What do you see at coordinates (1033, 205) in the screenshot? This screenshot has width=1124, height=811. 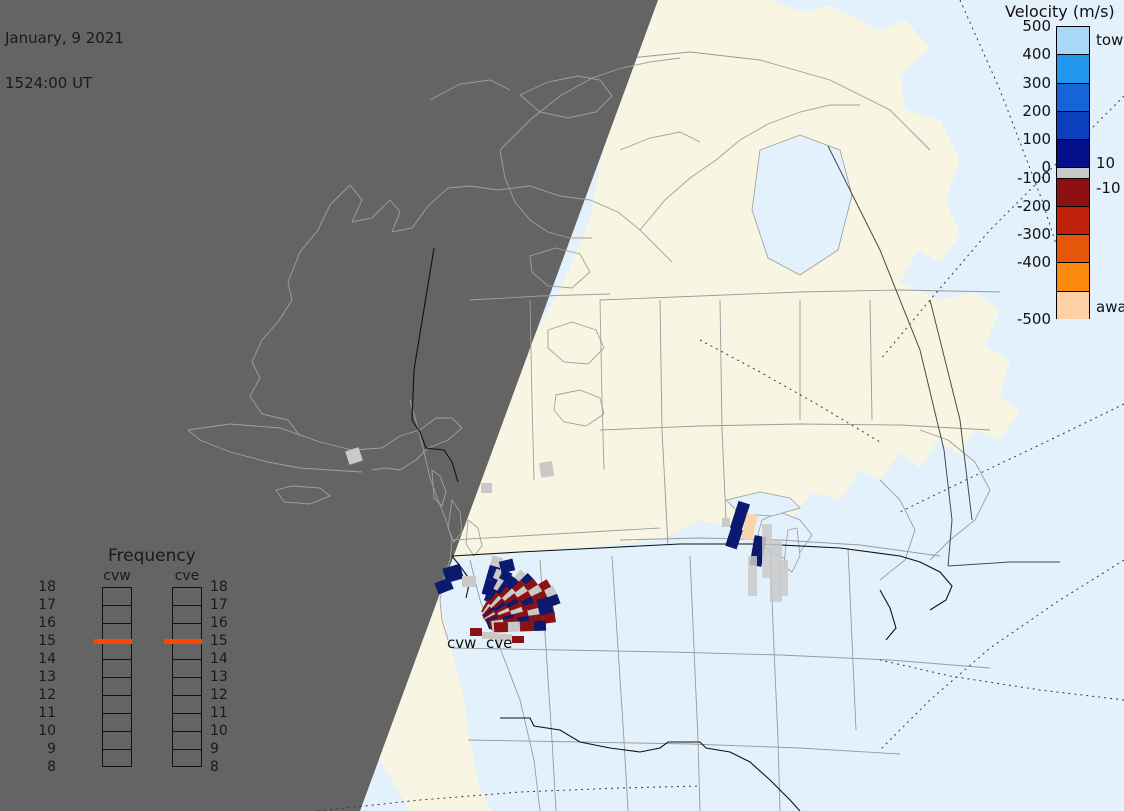 I see `velocity-colorbar-tick: -200` at bounding box center [1033, 205].